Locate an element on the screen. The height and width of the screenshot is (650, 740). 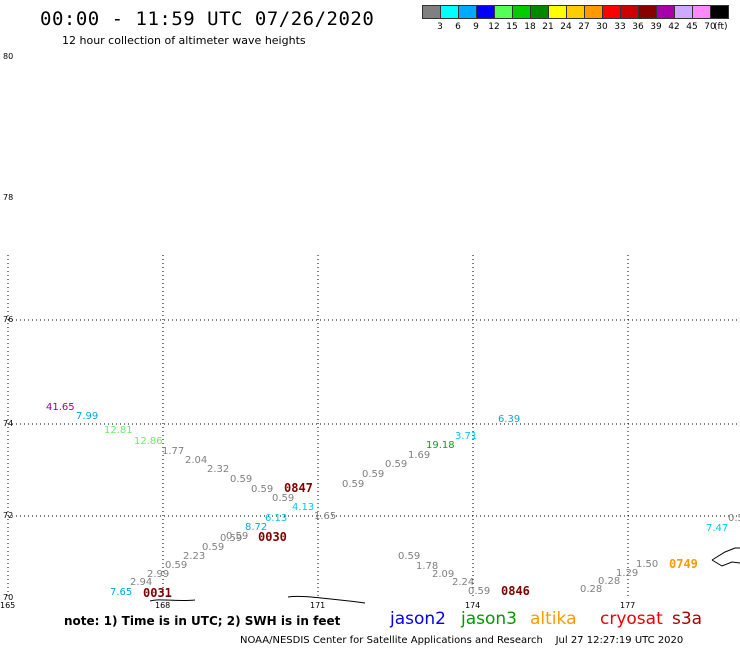
wave-height-label: 2.09 is located at coordinates (443, 574).